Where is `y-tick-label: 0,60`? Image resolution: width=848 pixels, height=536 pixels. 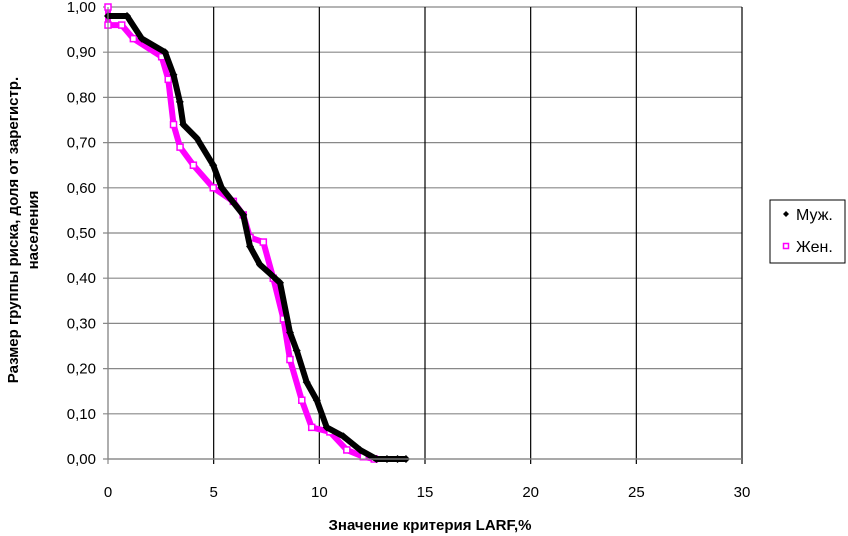
y-tick-label: 0,60 is located at coordinates (81, 188).